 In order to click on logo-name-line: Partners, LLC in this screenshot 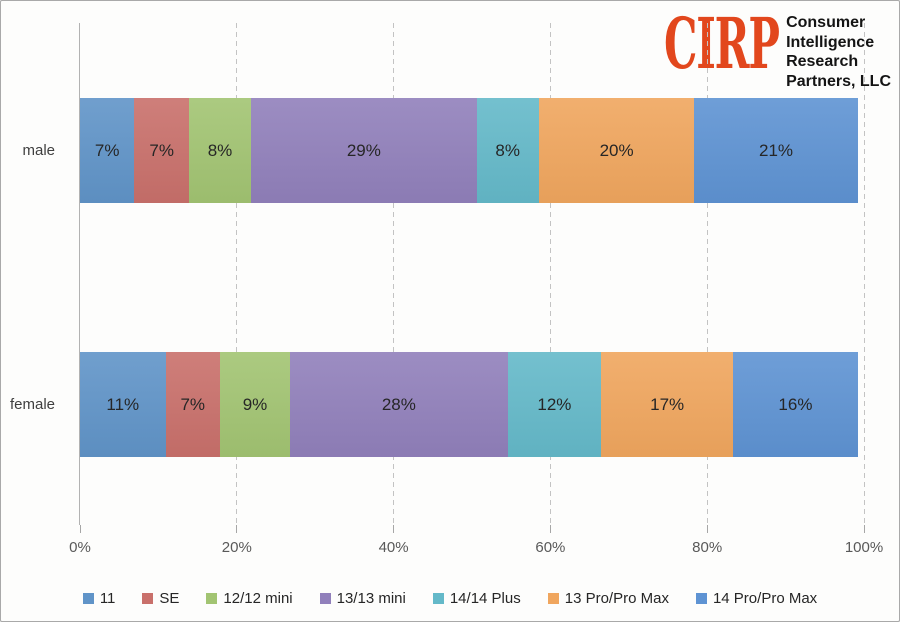, I will do `click(838, 81)`.